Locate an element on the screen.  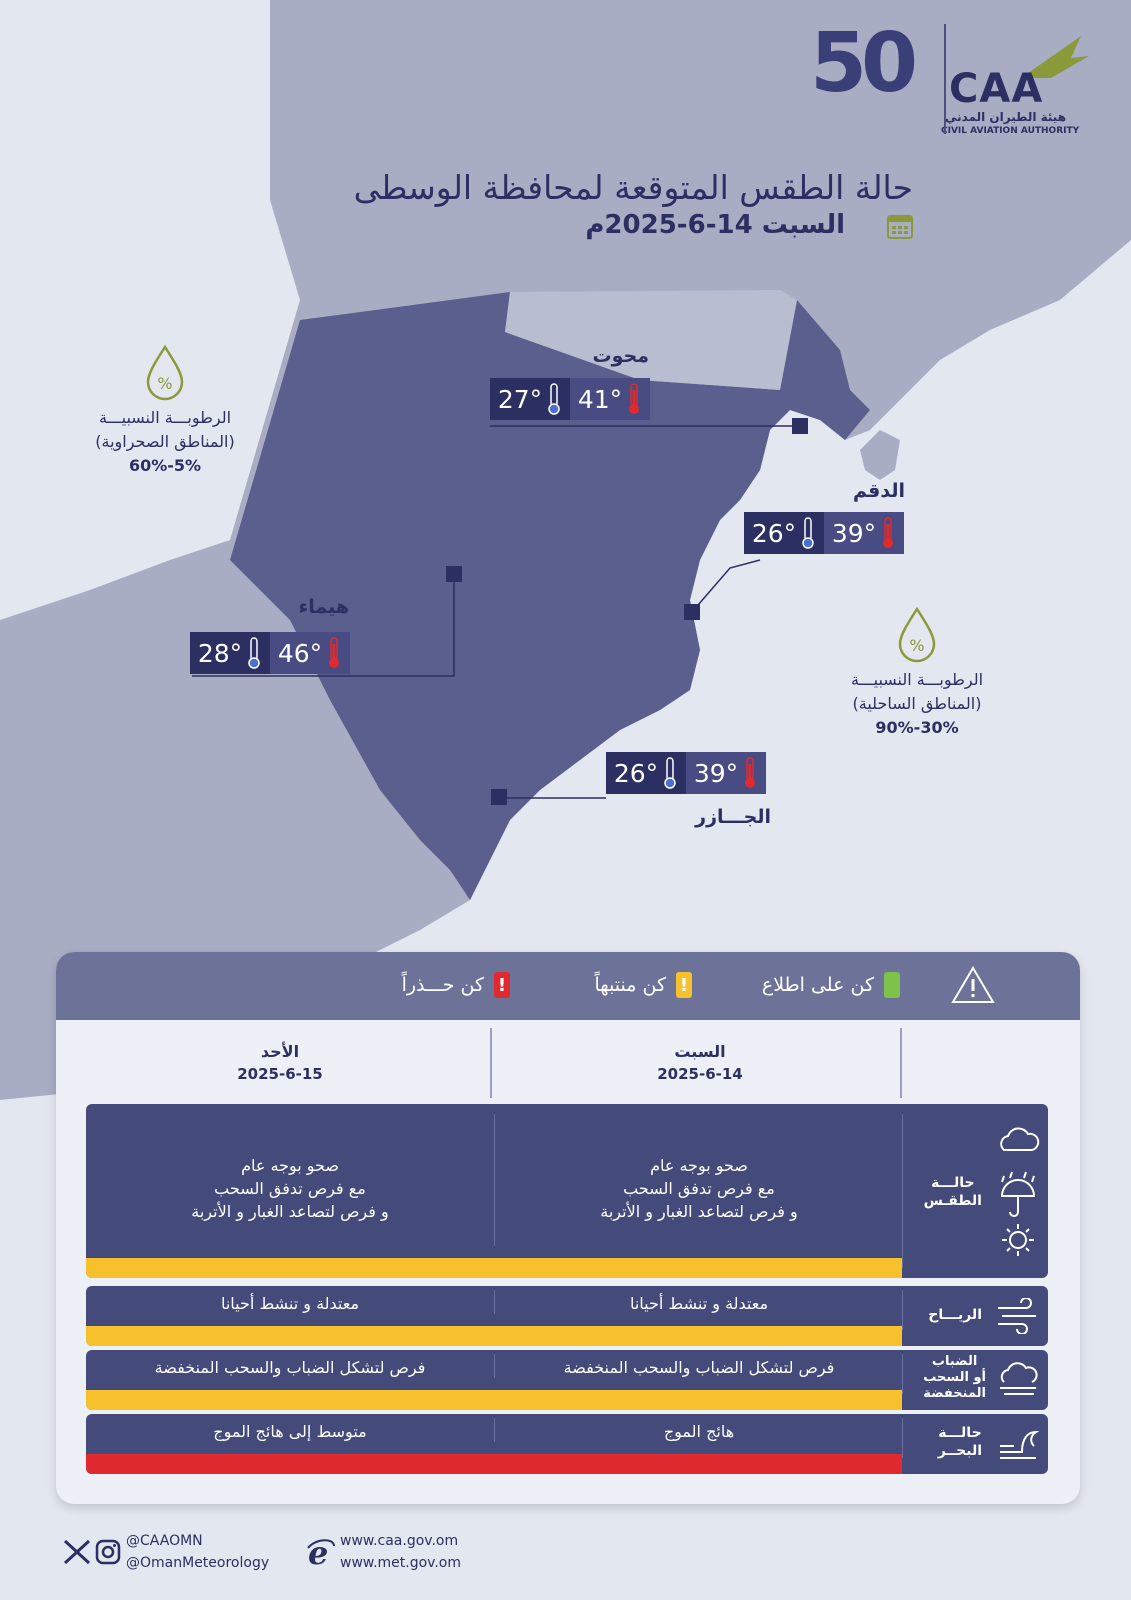
social-block: @CAAOMN @OmanMeteorology is located at coordinates (165, 1552).